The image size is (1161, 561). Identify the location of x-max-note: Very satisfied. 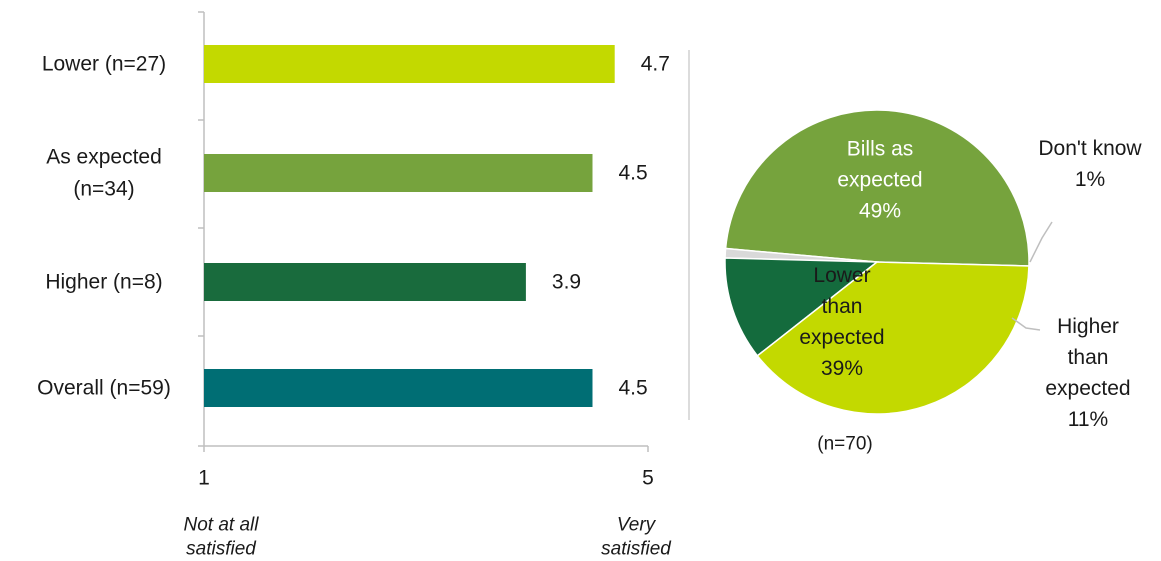
(636, 537).